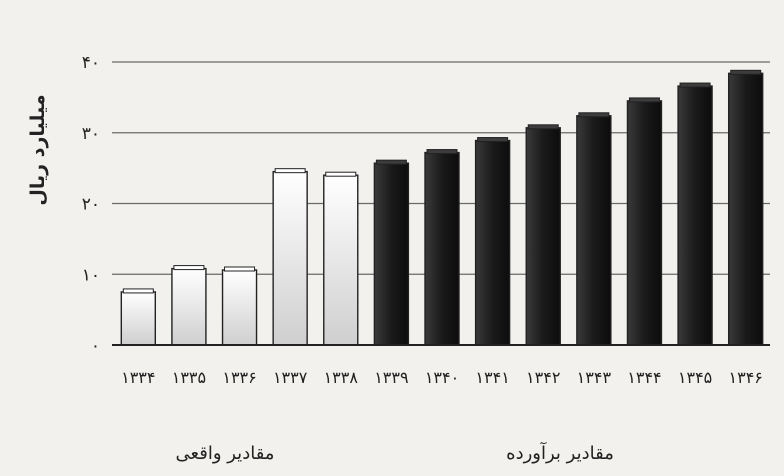 The image size is (784, 476). I want to click on y-axis-ticks: ۰ ۱۰ ۲۰ ۳۰ ۴۰, so click(91, 204).